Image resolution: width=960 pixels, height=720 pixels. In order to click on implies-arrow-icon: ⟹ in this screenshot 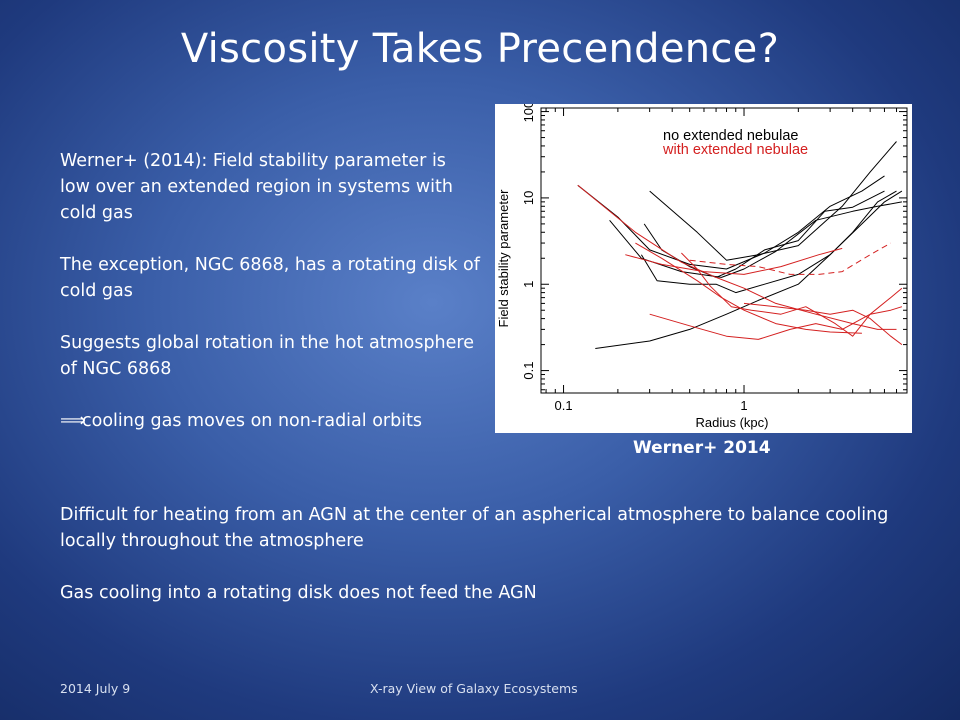, I will do `click(73, 420)`.